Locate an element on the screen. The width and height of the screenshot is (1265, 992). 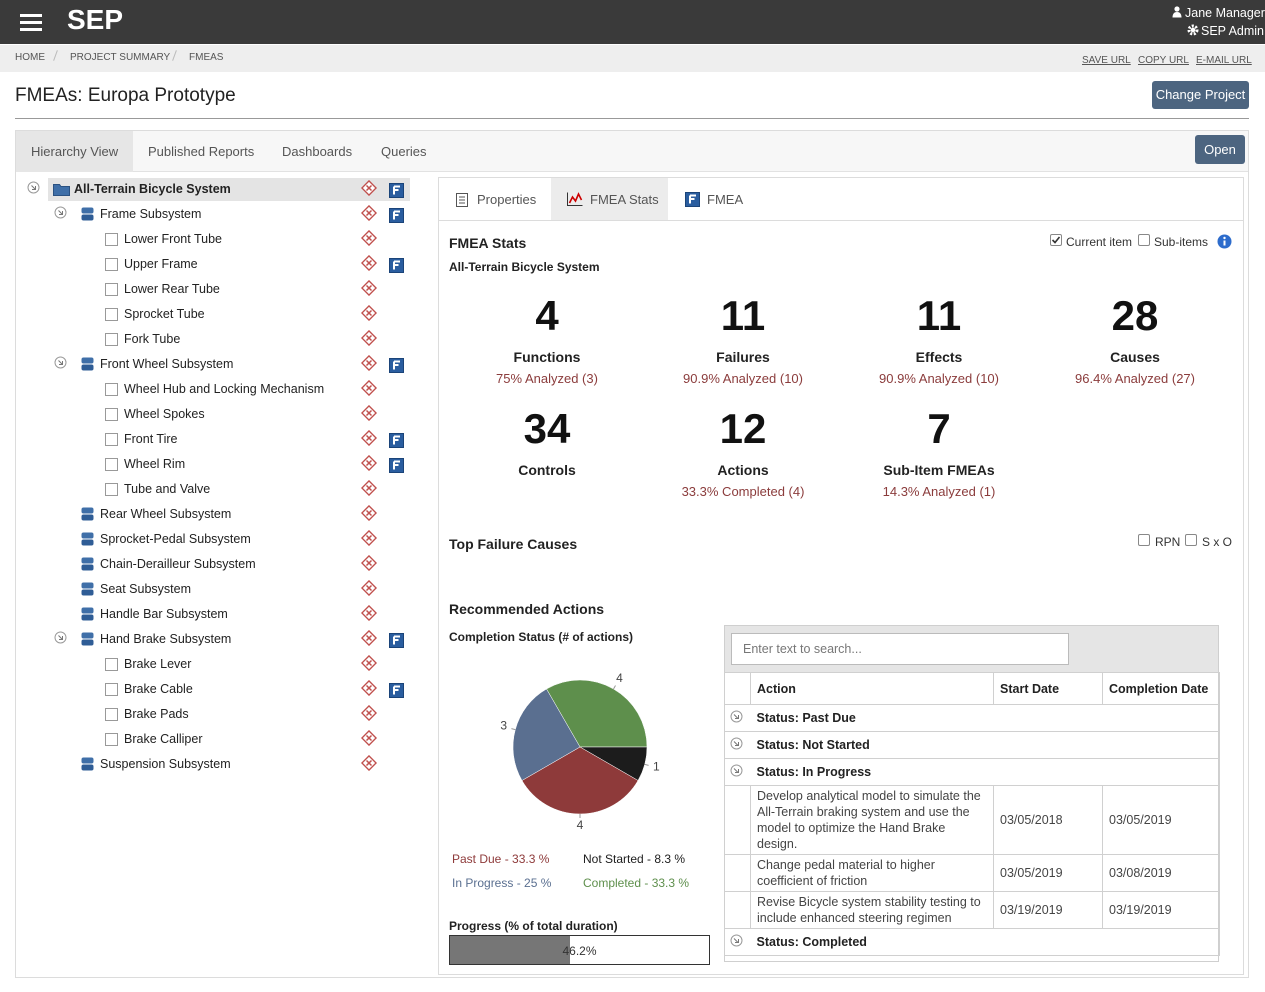
tab-bar is located at coordinates (632, 151).